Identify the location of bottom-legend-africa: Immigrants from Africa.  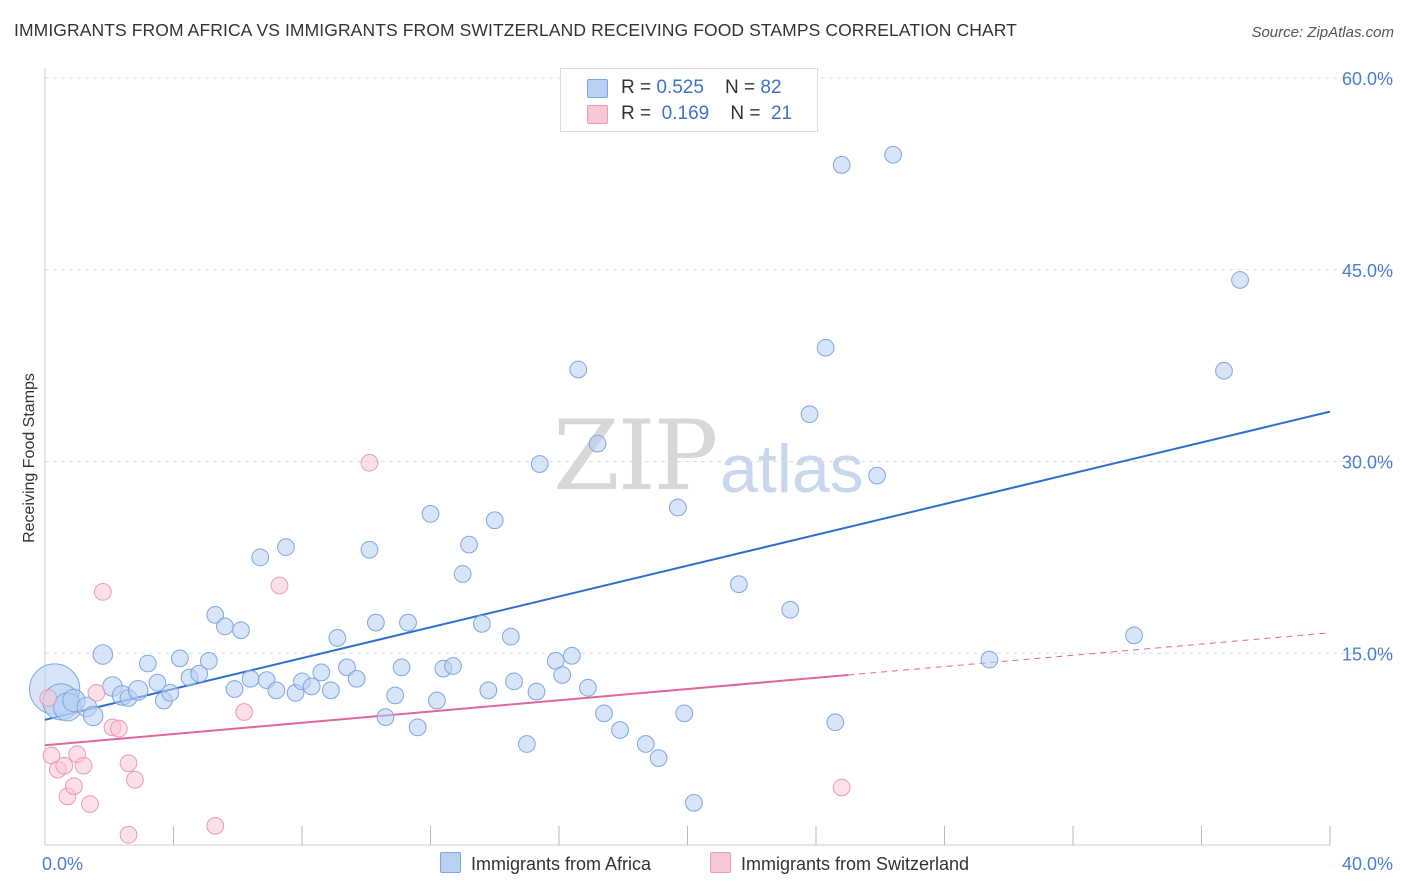
(545, 863).